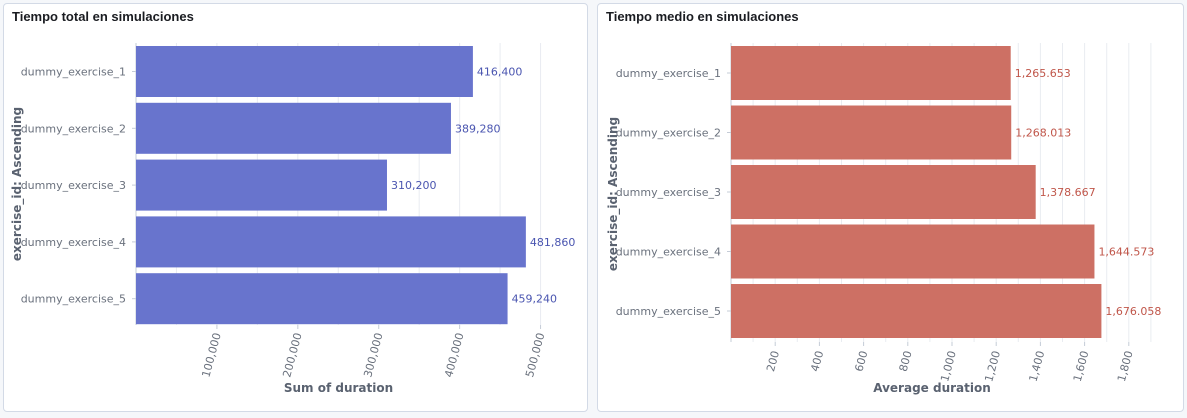 This screenshot has height=418, width=1187. I want to click on value-label: 1,378.667, so click(1068, 192).